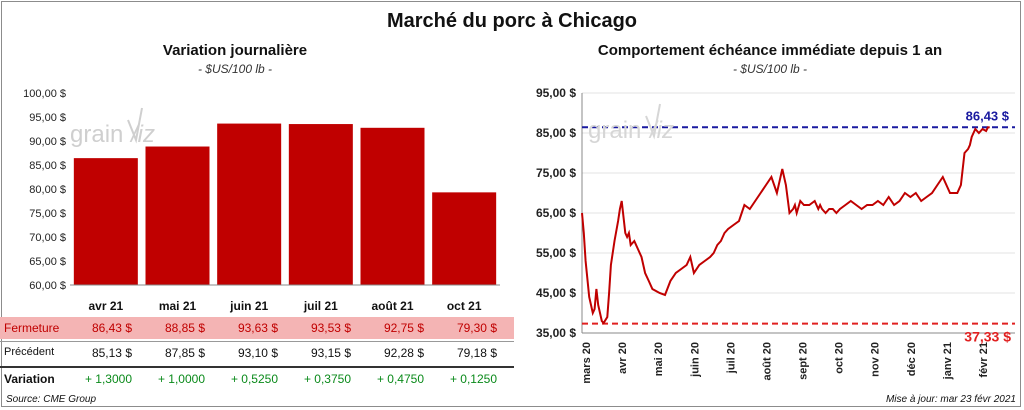  I want to click on watermark-mark-right, so click(653, 121).